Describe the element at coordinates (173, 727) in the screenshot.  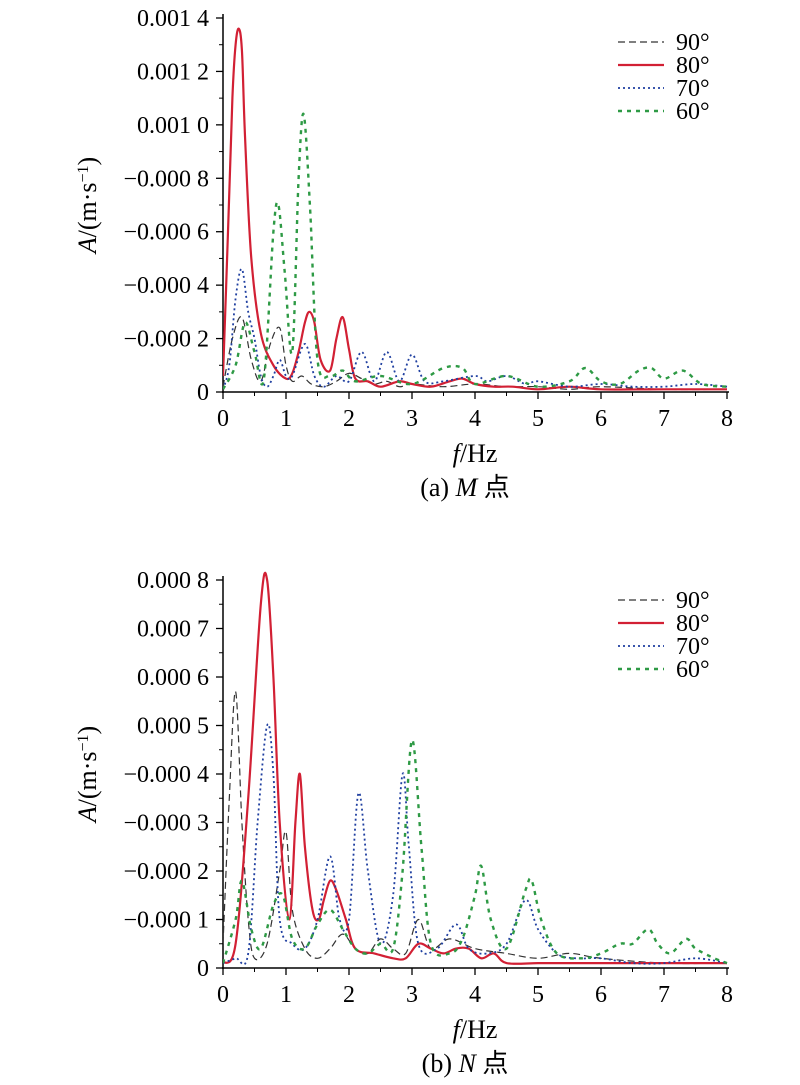
I see `y-tick-label: 0.000 5` at that location.